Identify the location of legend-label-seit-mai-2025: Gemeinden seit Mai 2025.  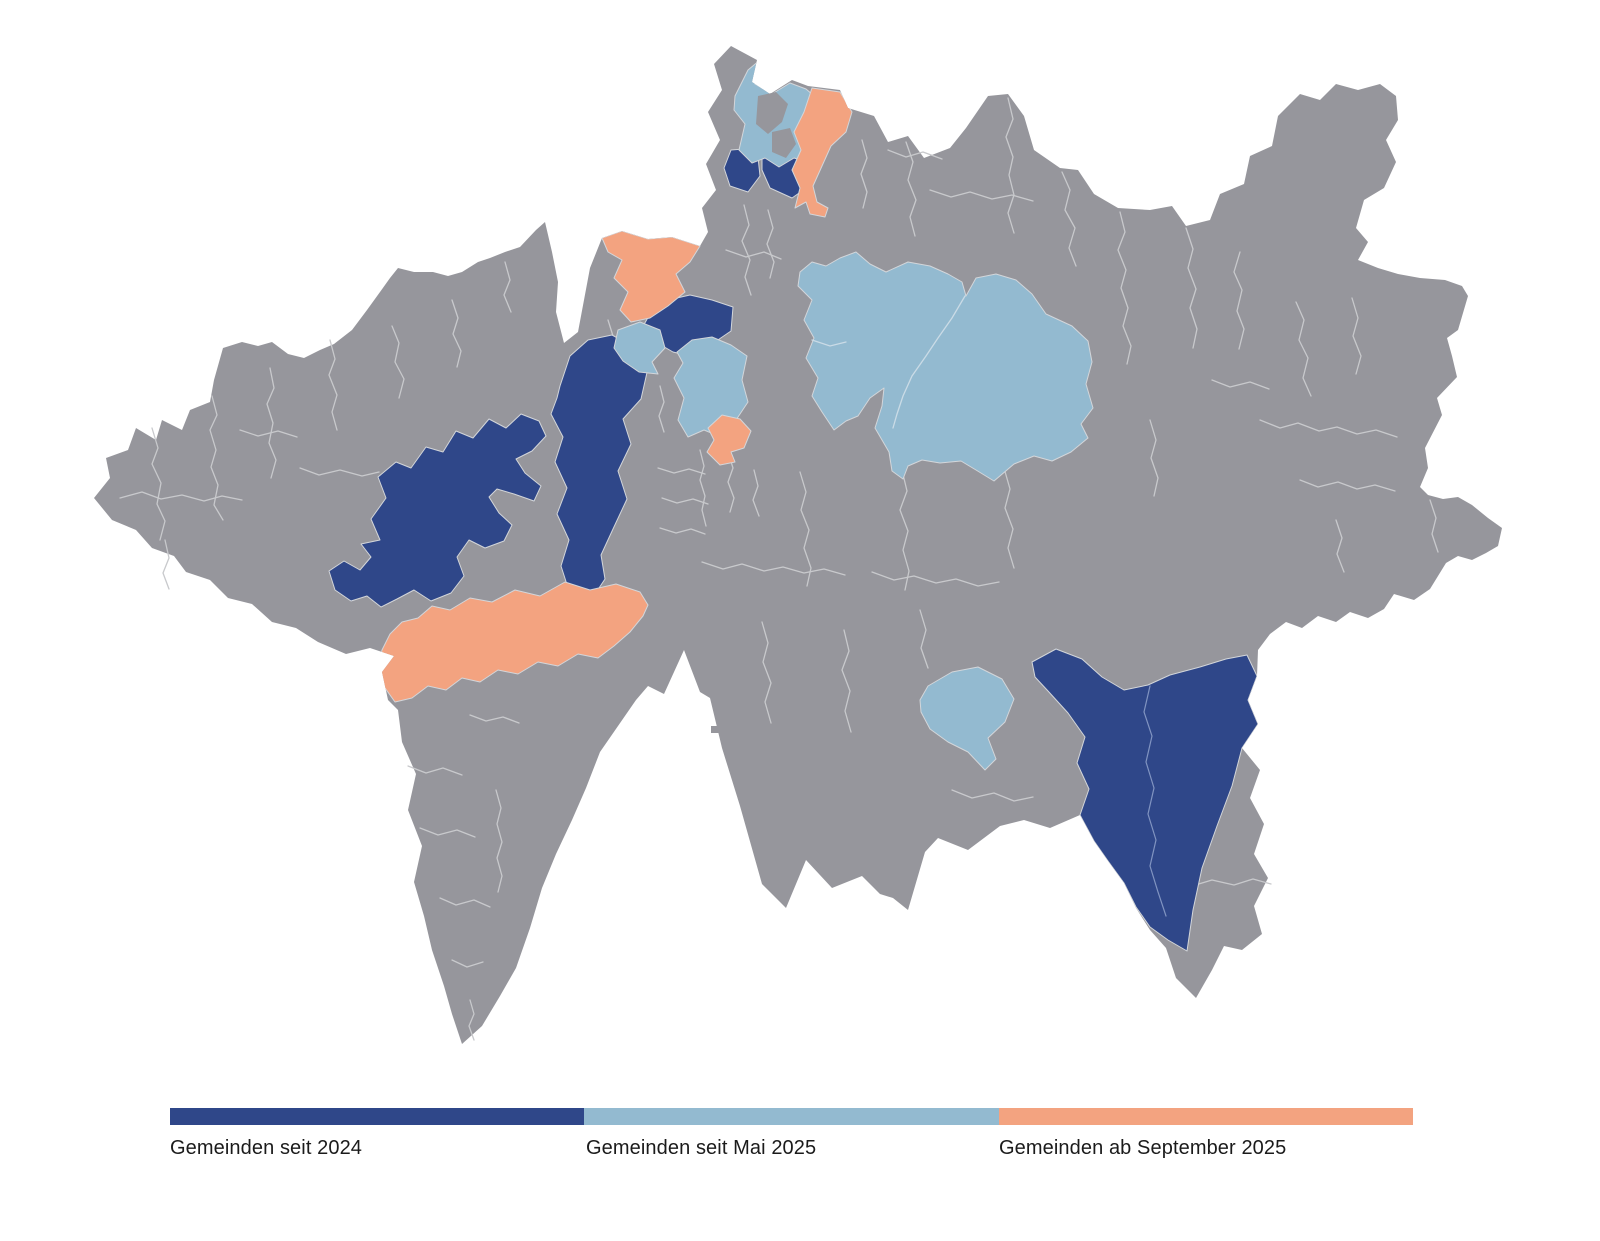
(701, 1148).